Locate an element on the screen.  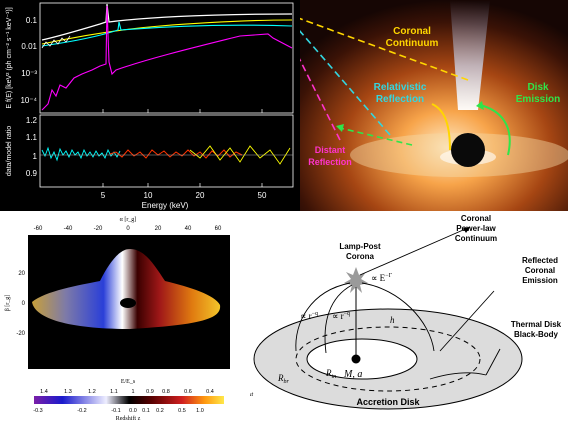
energy-tick: 1.3 is located at coordinates (68, 392).